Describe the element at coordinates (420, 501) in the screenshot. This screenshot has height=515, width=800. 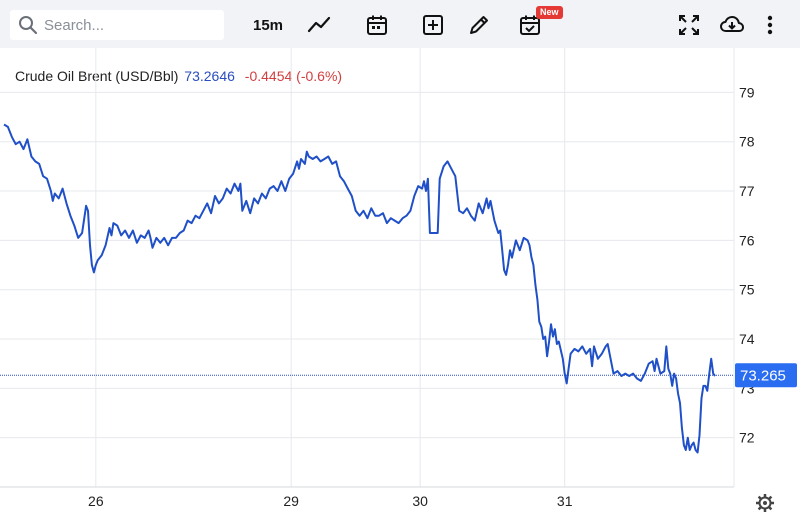
I see `x-tick-label: 30` at that location.